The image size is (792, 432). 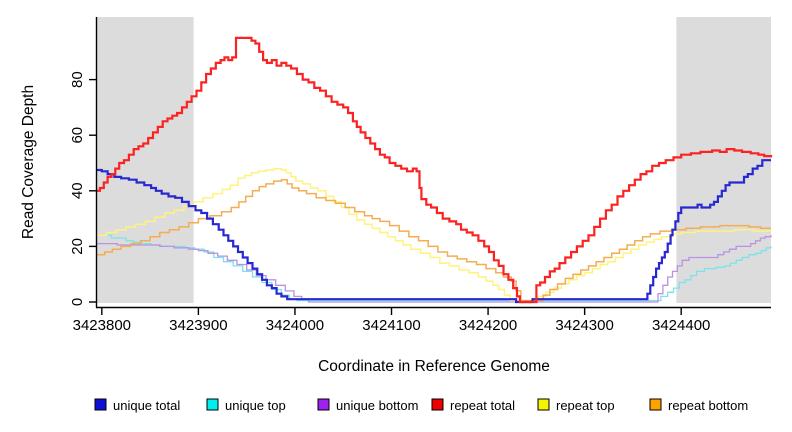 I want to click on x-tick-label: 3424400, so click(x=681, y=325).